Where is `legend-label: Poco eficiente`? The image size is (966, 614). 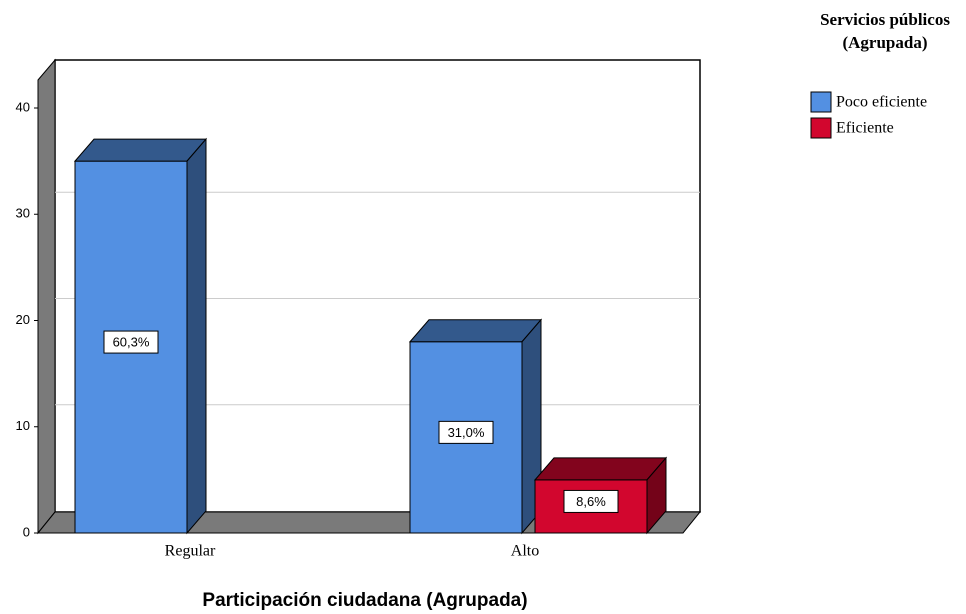
legend-label: Poco eficiente is located at coordinates (881, 102).